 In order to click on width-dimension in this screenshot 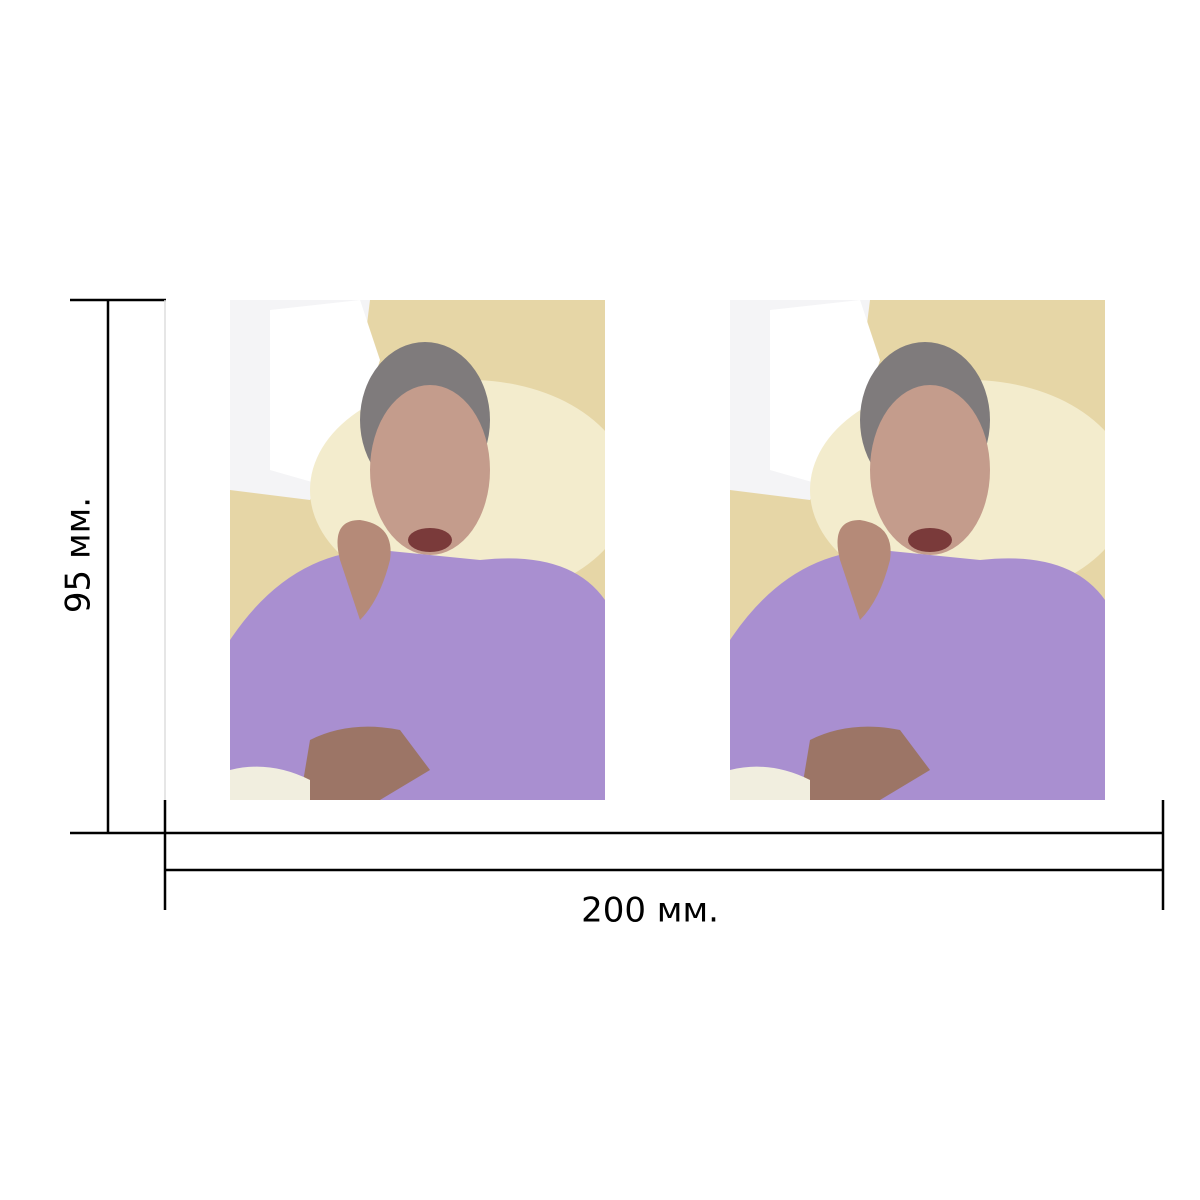, I will do `click(664, 855)`.